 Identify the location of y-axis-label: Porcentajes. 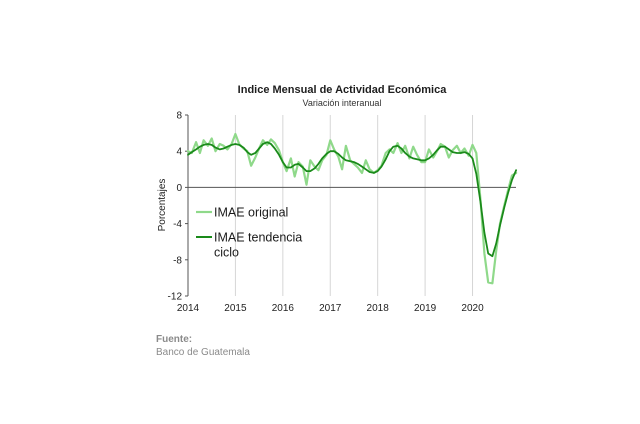
(162, 205).